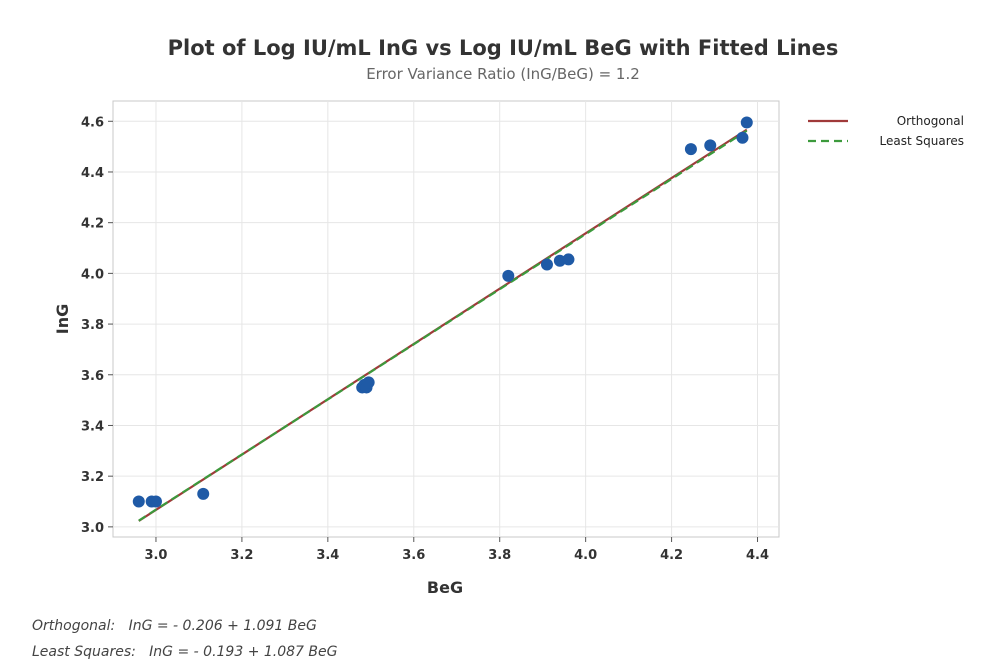 This screenshot has width=982, height=664. I want to click on x-tick-label: 3.0, so click(155, 555).